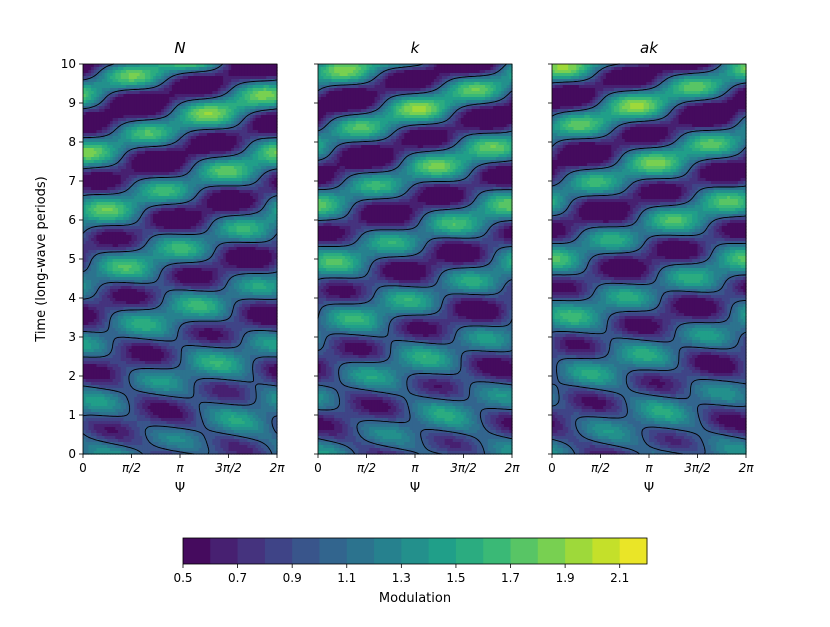 Image resolution: width=830 pixels, height=627 pixels. What do you see at coordinates (72, 337) in the screenshot?
I see `y-tick-label: 3` at bounding box center [72, 337].